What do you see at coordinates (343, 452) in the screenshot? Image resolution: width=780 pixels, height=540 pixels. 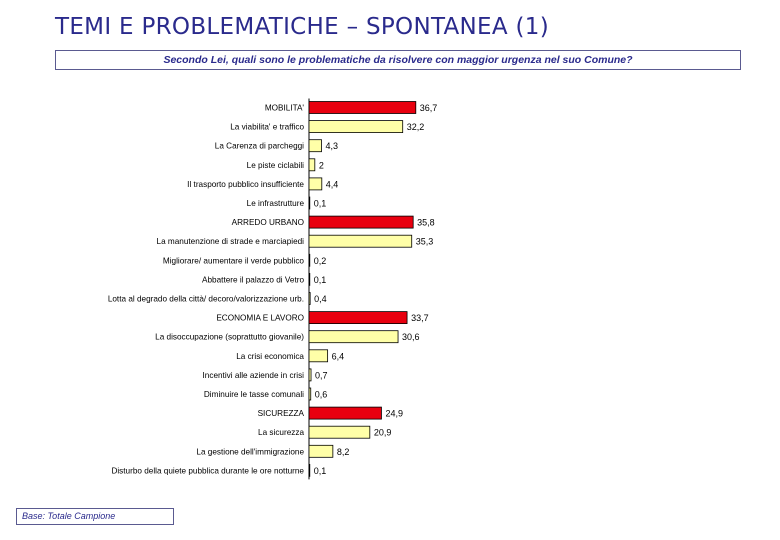 I see `value-label: 8,2` at bounding box center [343, 452].